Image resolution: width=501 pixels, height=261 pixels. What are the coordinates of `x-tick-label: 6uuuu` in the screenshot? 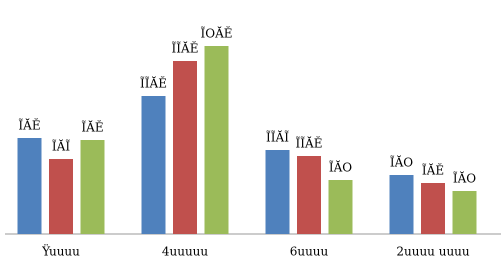 It's located at (309, 252).